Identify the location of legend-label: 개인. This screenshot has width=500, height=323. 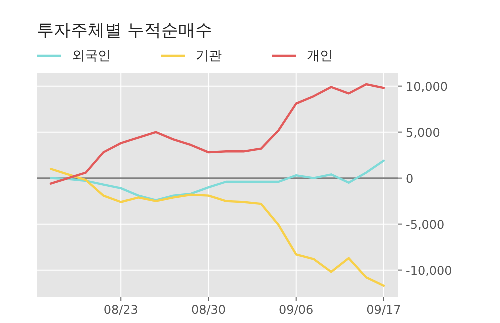
(320, 56).